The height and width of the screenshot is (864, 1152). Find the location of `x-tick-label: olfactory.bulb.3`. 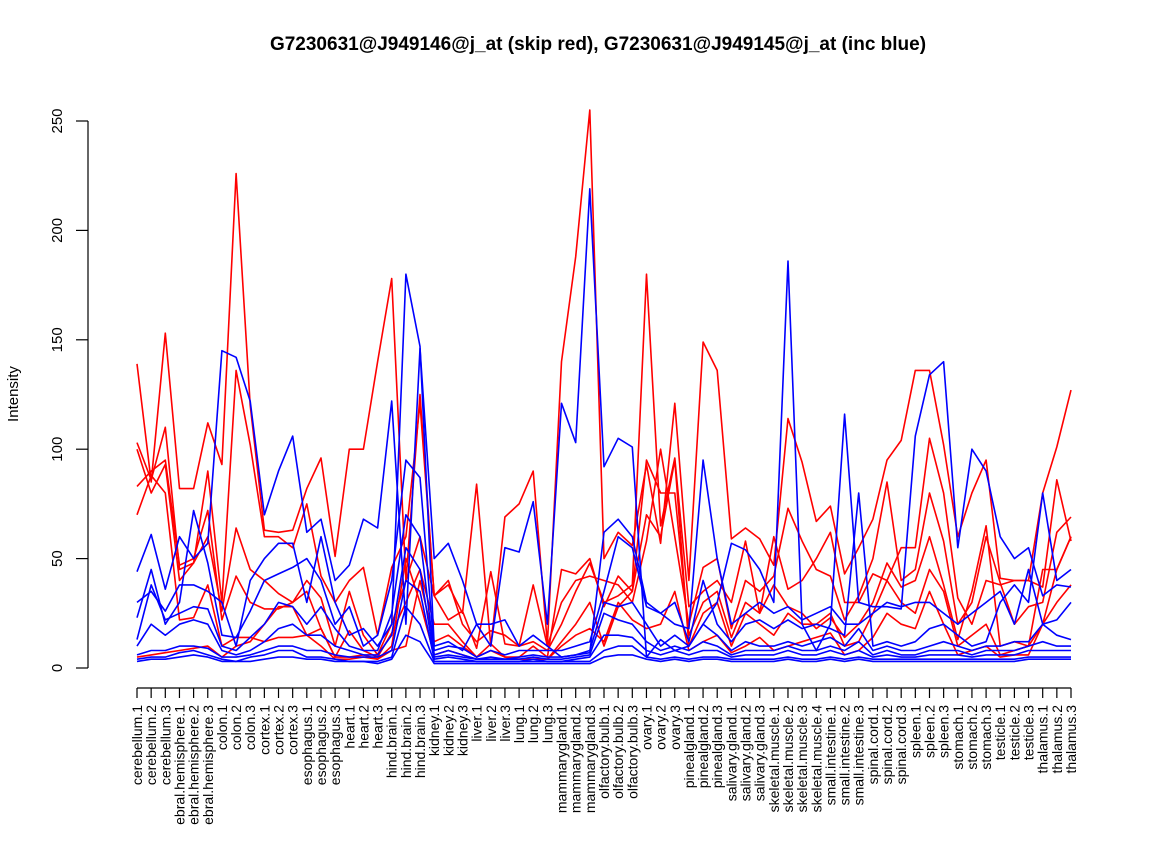

x-tick-label: olfactory.bulb.3 is located at coordinates (632, 752).